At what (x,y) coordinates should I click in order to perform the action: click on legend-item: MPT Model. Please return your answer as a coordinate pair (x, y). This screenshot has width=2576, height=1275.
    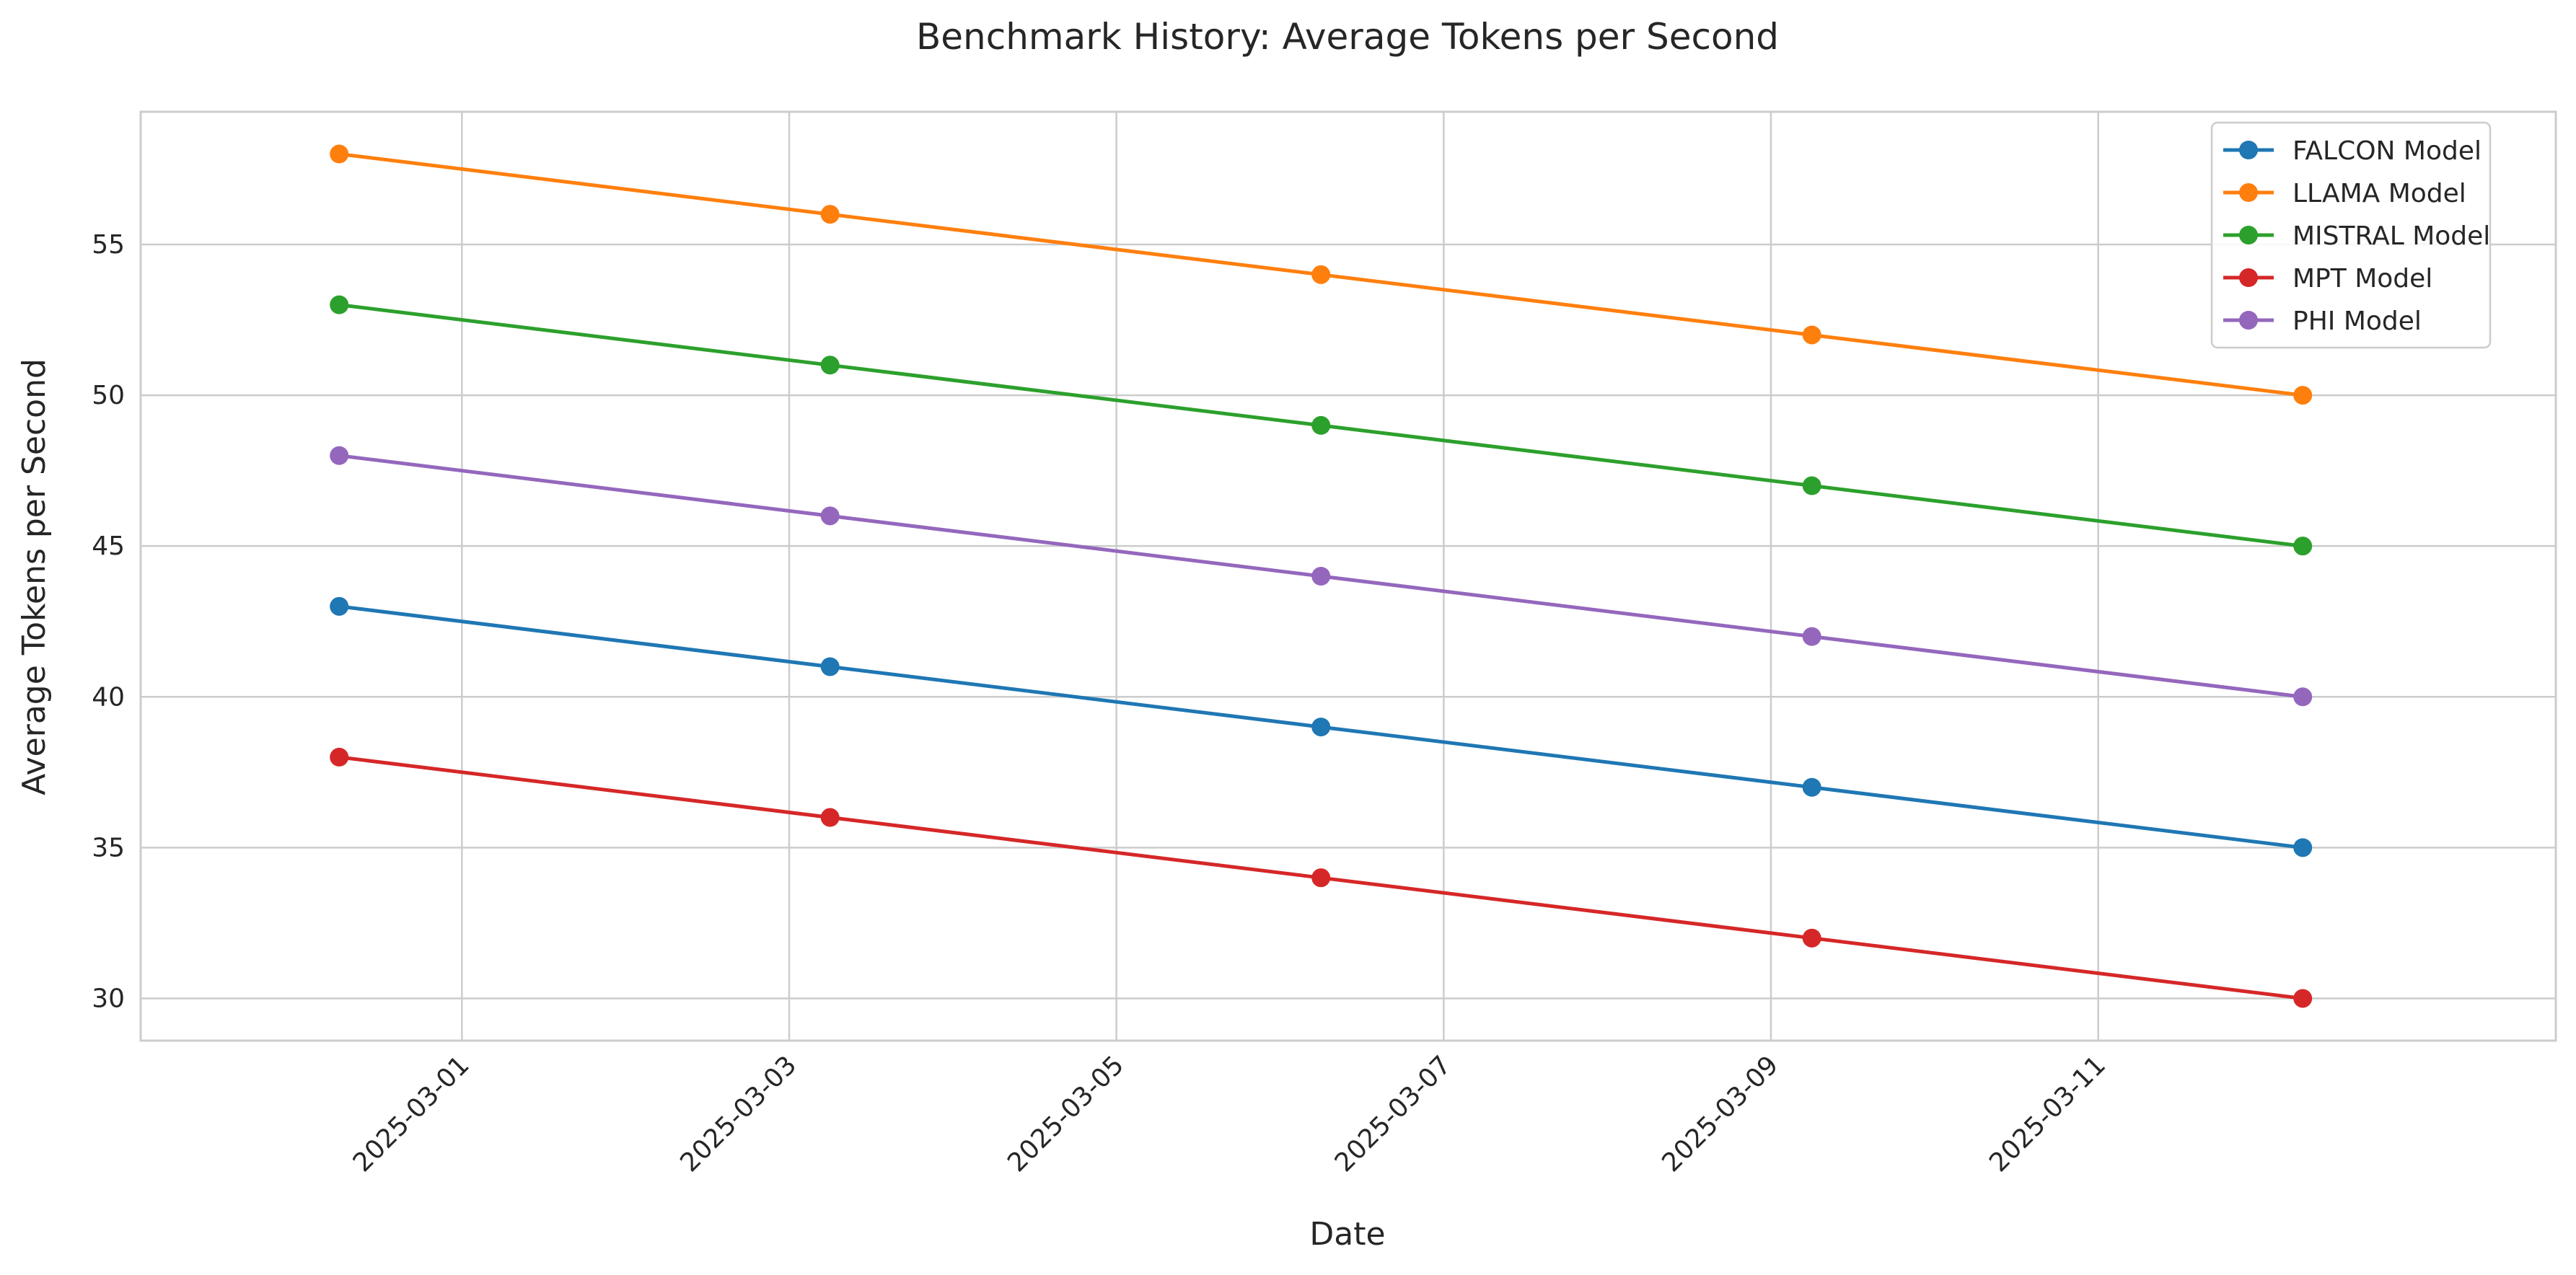
    Looking at the image, I should click on (2327, 279).